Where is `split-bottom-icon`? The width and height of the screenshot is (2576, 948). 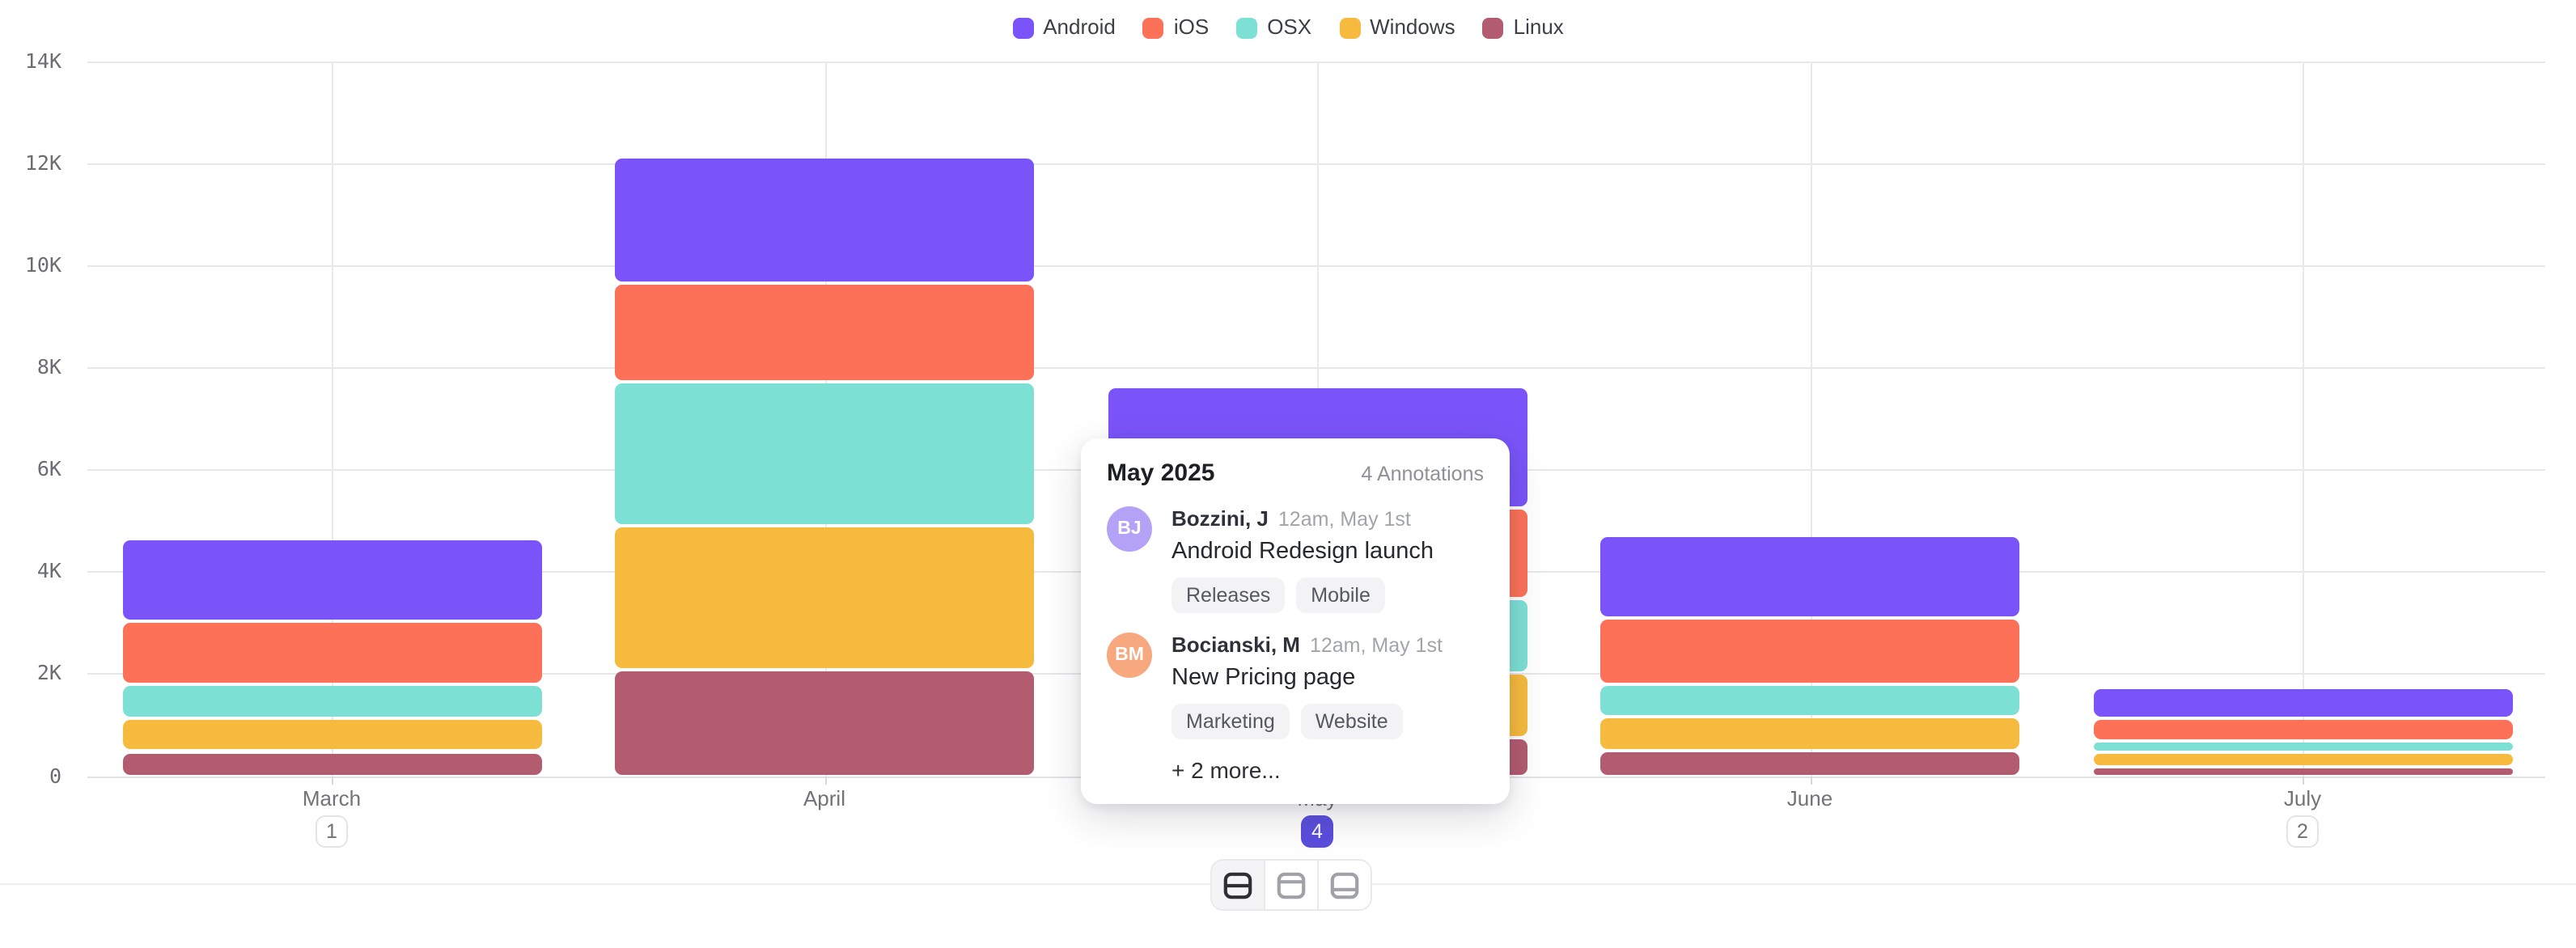 split-bottom-icon is located at coordinates (1344, 885).